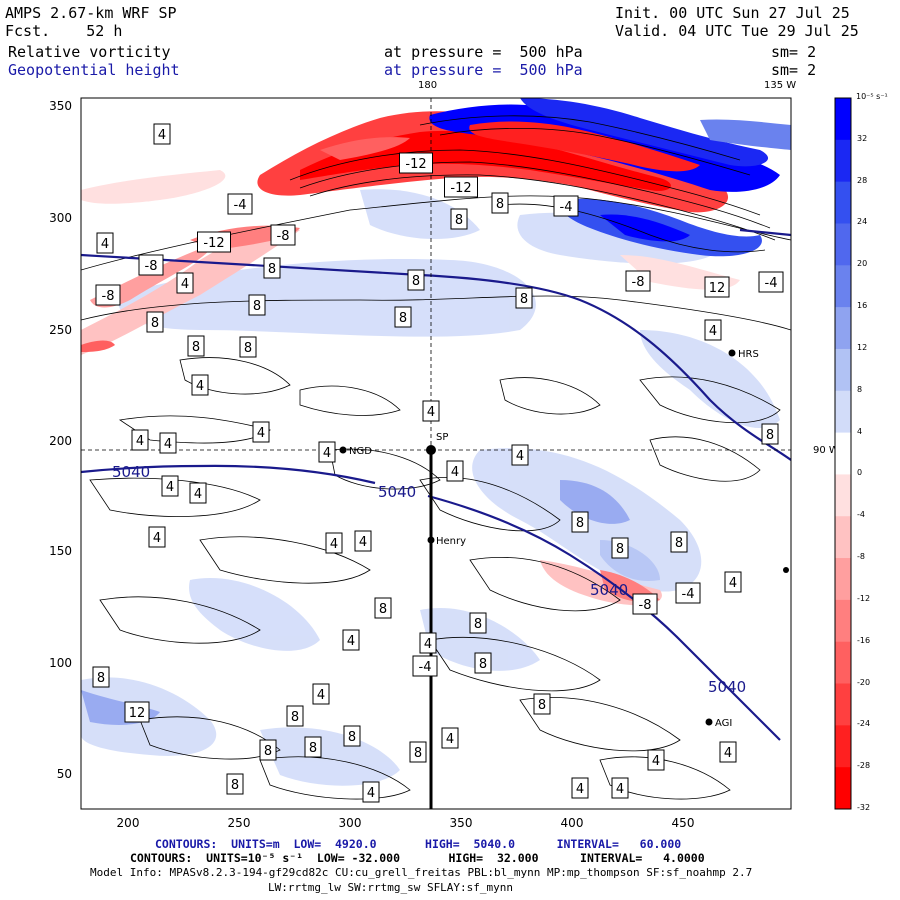 The width and height of the screenshot is (900, 900). I want to click on y-tick-350: 350, so click(60, 106).